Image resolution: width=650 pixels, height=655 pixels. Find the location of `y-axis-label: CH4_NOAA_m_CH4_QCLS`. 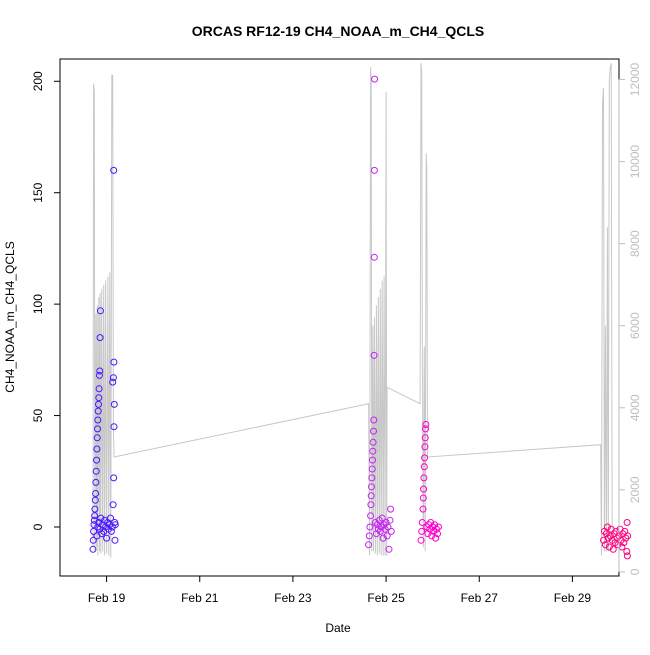

y-axis-label: CH4_NOAA_m_CH4_QCLS is located at coordinates (10, 316).